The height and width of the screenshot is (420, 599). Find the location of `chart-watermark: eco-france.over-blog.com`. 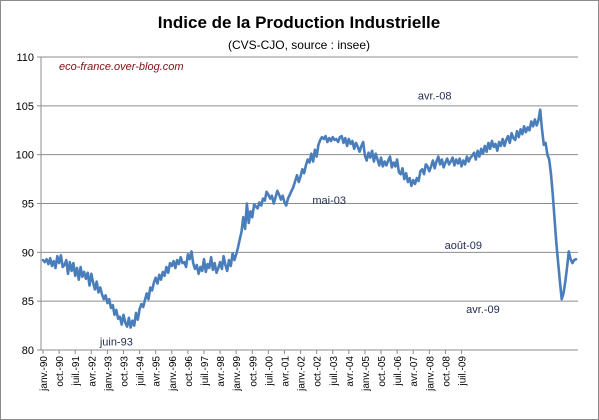

chart-watermark: eco-france.over-blog.com is located at coordinates (121, 67).